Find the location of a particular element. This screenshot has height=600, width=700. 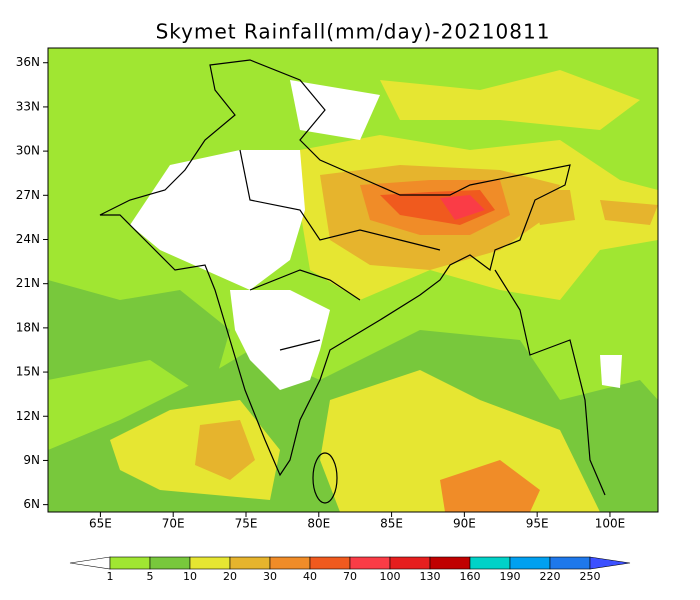

x-tick-label: 65E is located at coordinates (100, 524).